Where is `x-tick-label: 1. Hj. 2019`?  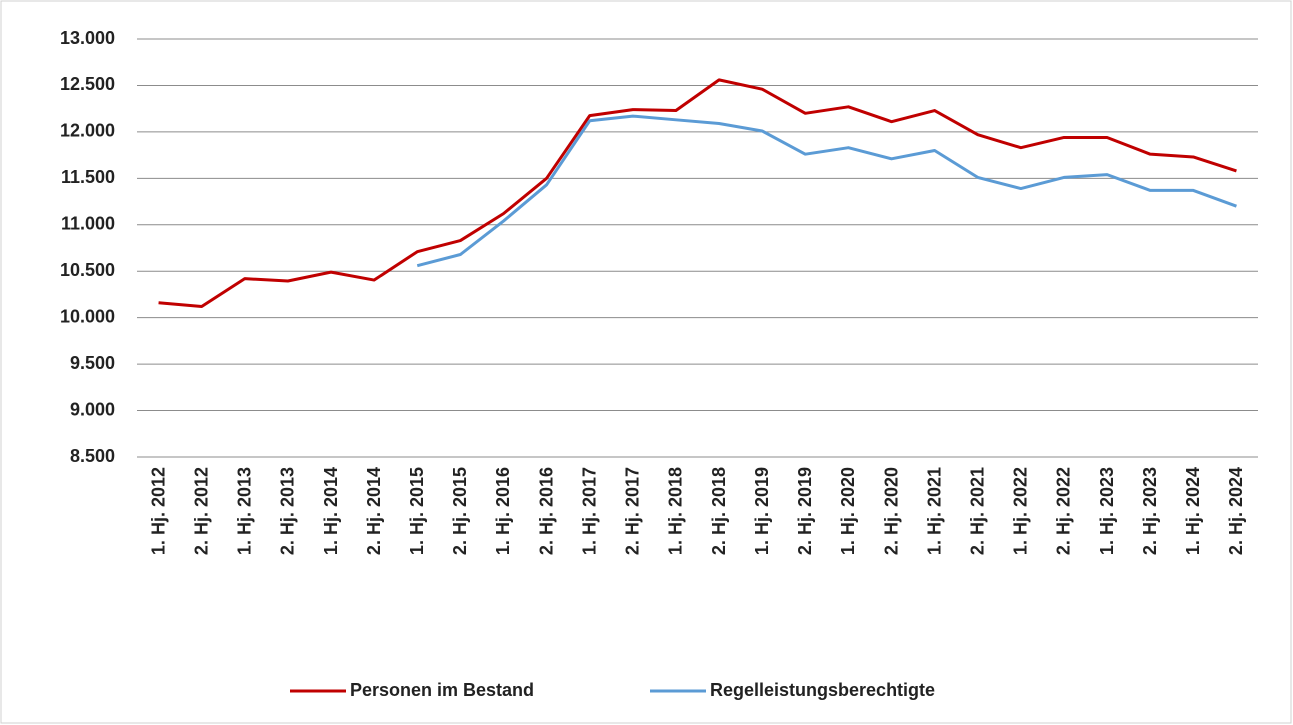 x-tick-label: 1. Hj. 2019 is located at coordinates (762, 511).